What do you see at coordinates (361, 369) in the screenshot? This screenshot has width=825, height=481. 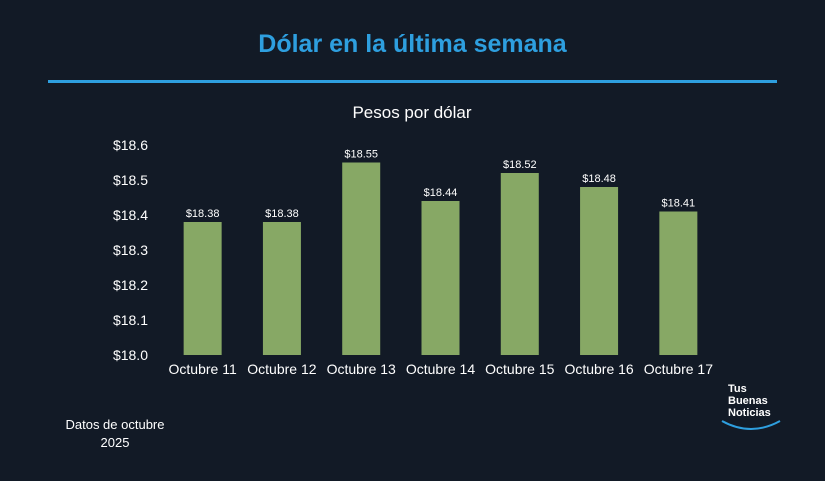 I see `x-tick-label: Octubre 13` at bounding box center [361, 369].